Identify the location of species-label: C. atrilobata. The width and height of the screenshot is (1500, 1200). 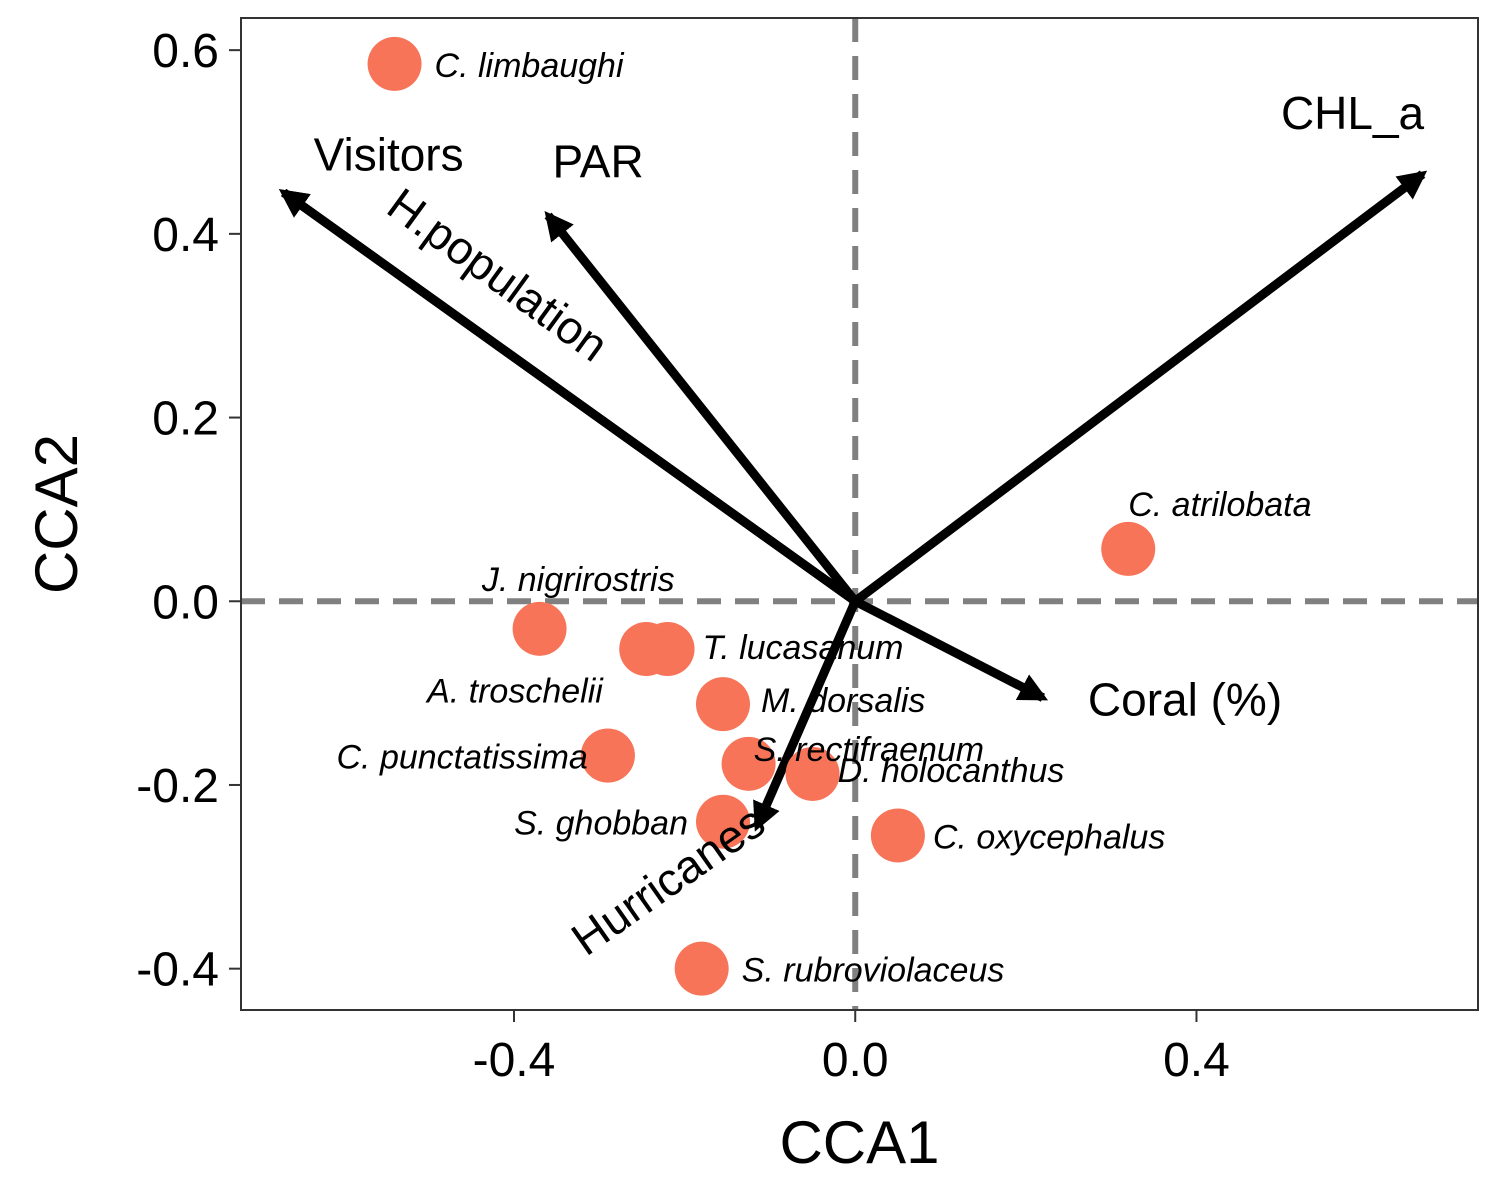
(1219, 505).